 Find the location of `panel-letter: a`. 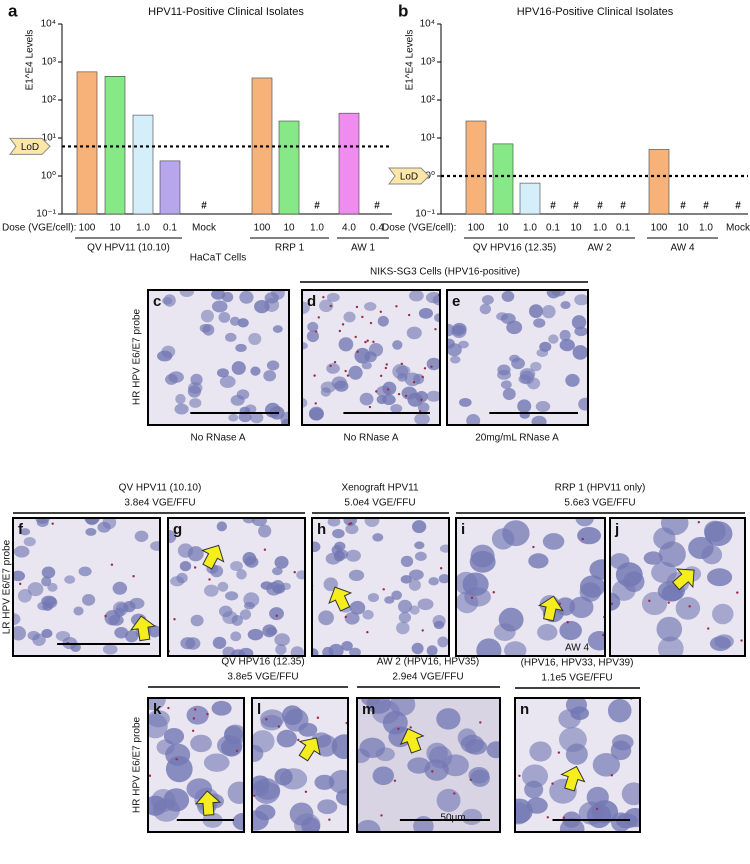

panel-letter: a is located at coordinates (13, 10).